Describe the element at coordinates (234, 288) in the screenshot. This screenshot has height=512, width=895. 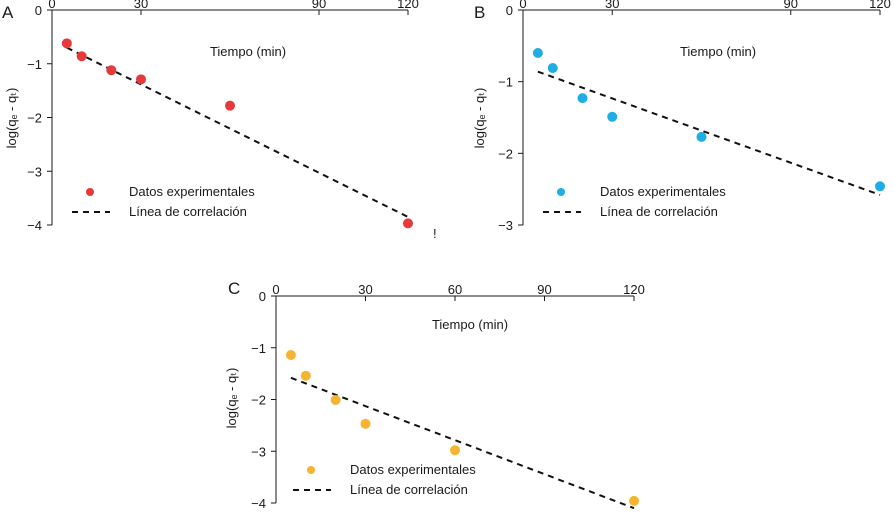
I see `panel-c-letter: C` at that location.